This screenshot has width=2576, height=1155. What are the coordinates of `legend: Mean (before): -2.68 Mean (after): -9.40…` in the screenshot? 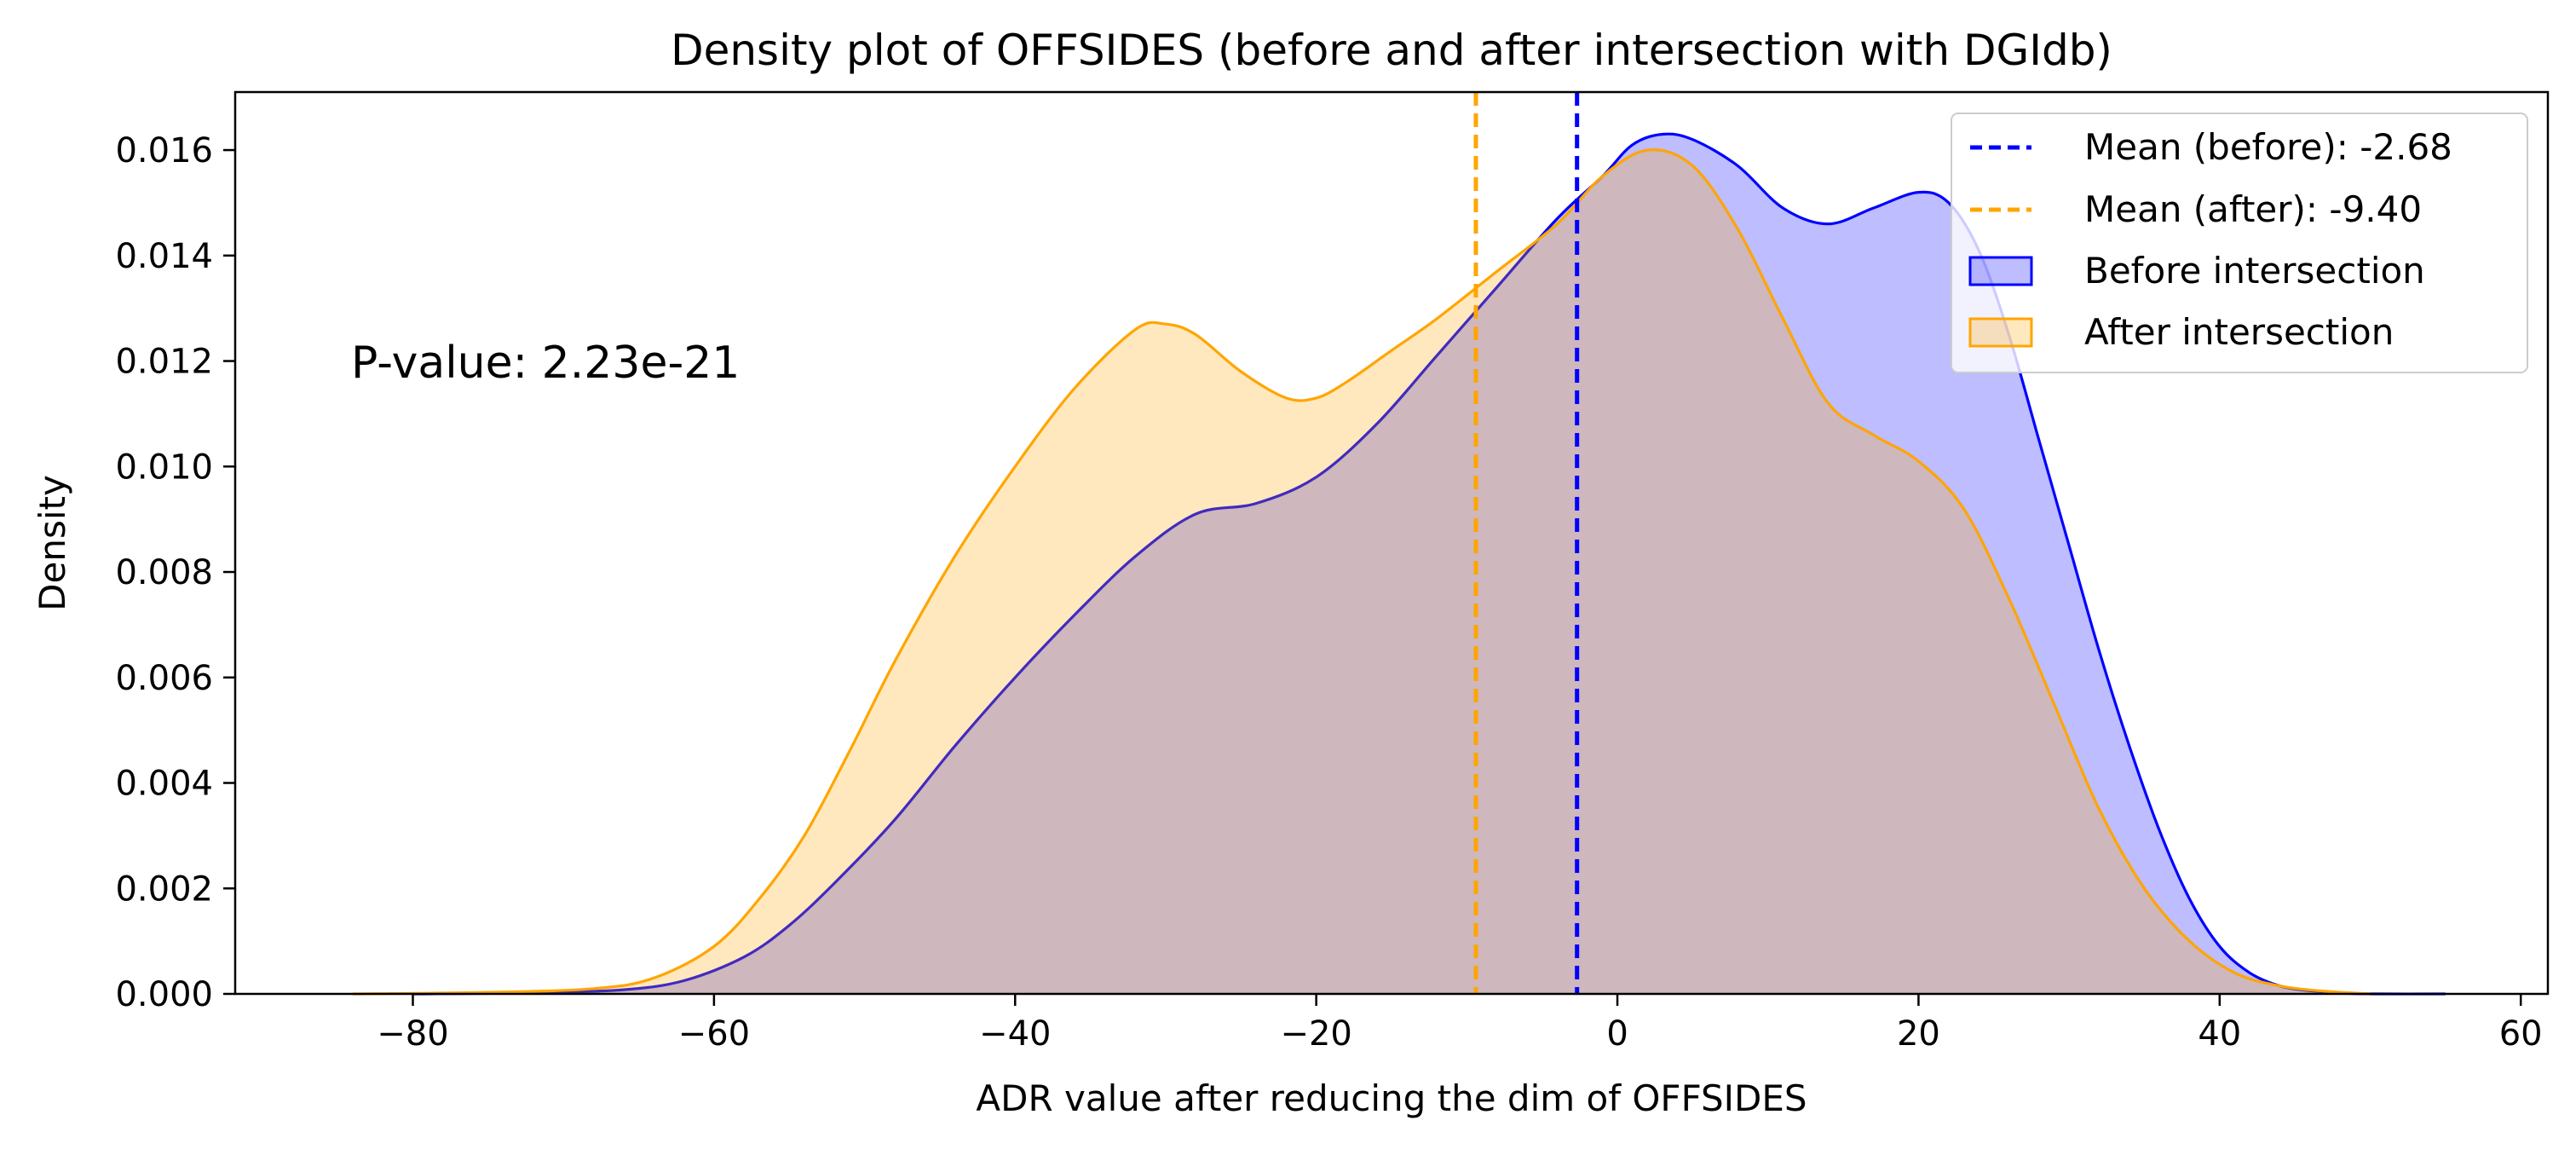 It's located at (2239, 243).